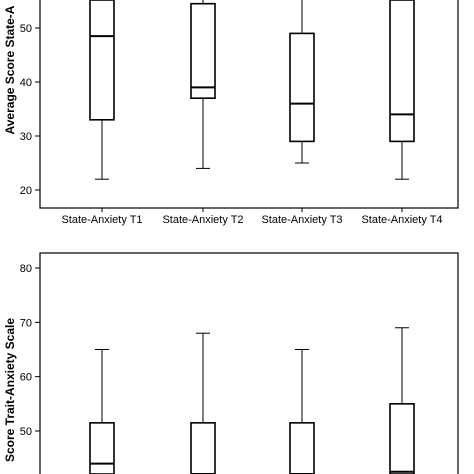 The image size is (474, 474). Describe the element at coordinates (101, 220) in the screenshot. I see `x-tick-label-1-0: State-Anxiety T1` at that location.